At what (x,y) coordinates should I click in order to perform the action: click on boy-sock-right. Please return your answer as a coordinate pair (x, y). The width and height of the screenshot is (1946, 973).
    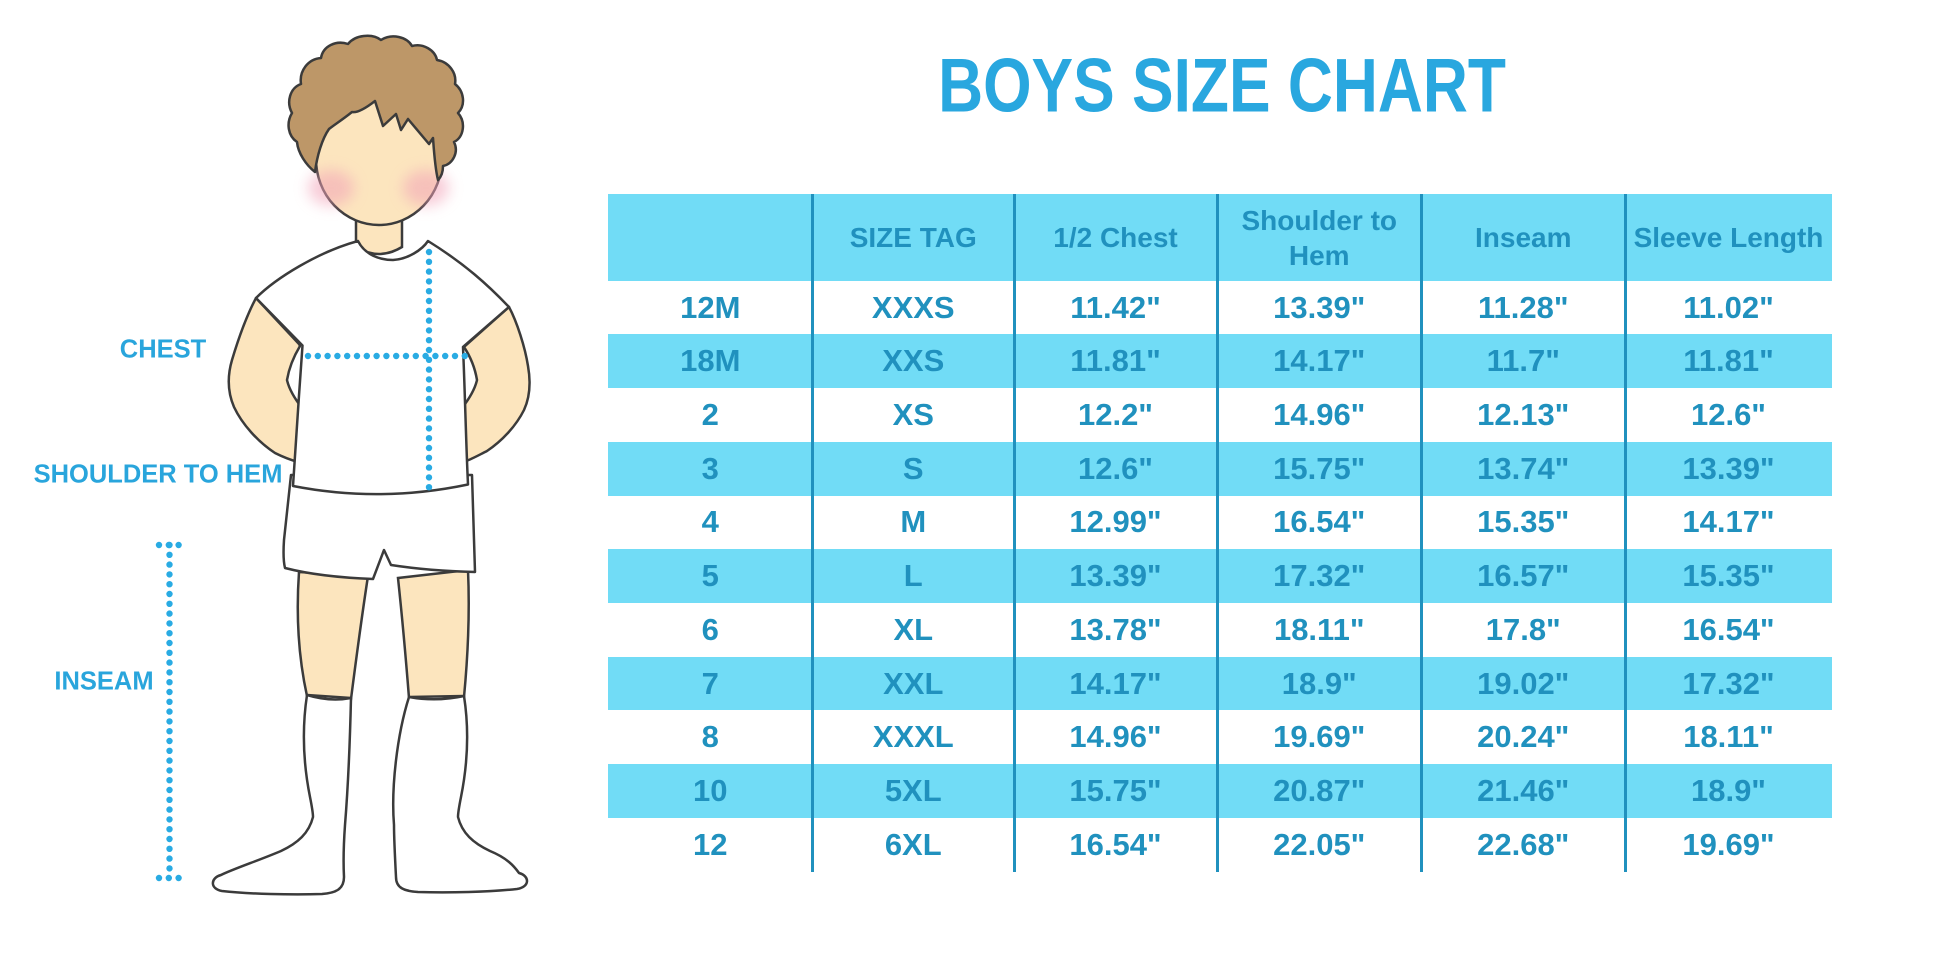
    Looking at the image, I should click on (460, 794).